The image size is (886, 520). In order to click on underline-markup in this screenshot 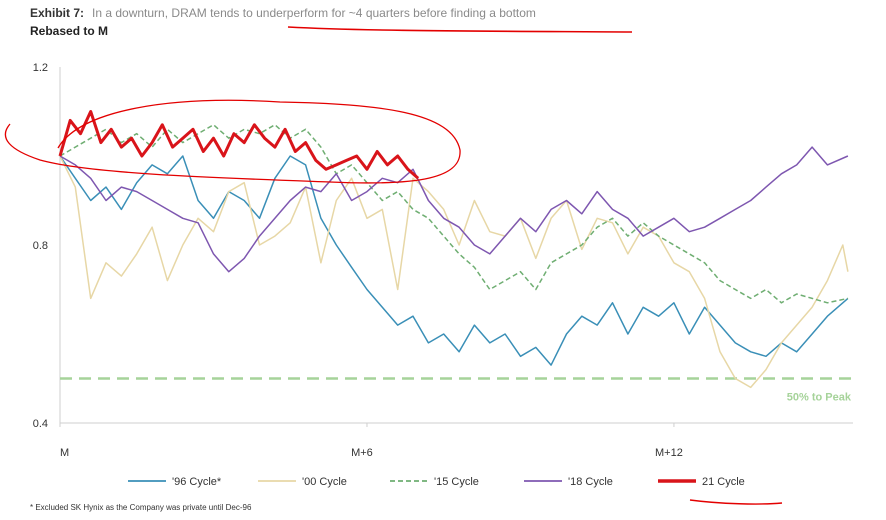, I will do `click(460, 29)`.